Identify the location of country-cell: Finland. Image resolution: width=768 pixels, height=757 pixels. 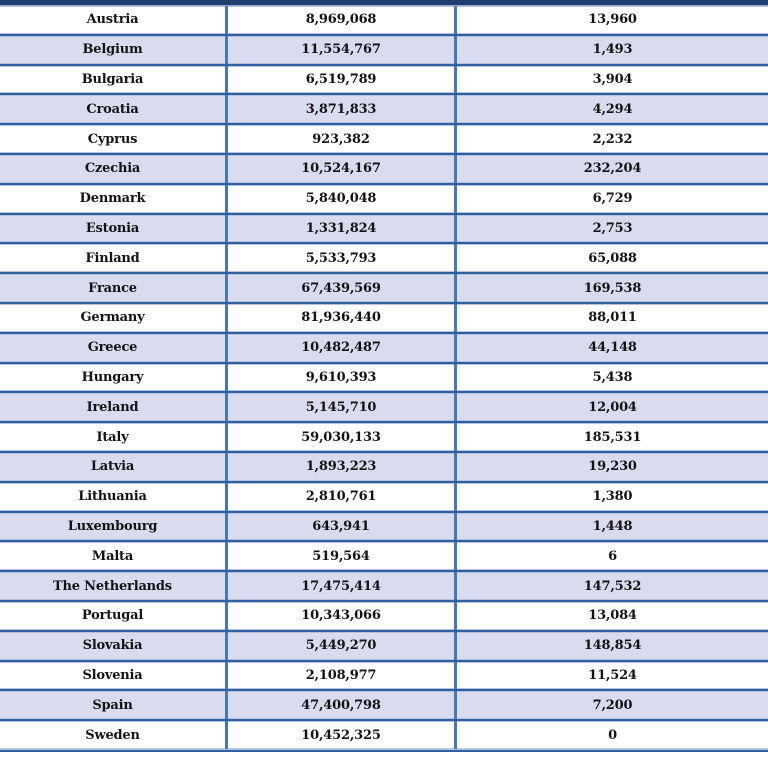
(112, 258).